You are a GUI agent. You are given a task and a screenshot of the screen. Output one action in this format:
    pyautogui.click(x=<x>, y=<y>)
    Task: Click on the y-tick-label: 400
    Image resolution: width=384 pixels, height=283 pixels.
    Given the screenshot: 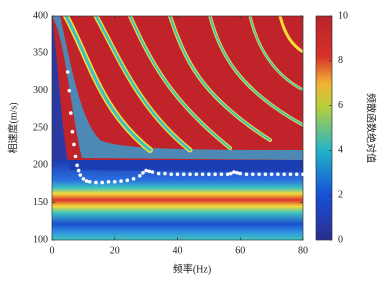 What is the action you would take?
    pyautogui.click(x=40, y=15)
    